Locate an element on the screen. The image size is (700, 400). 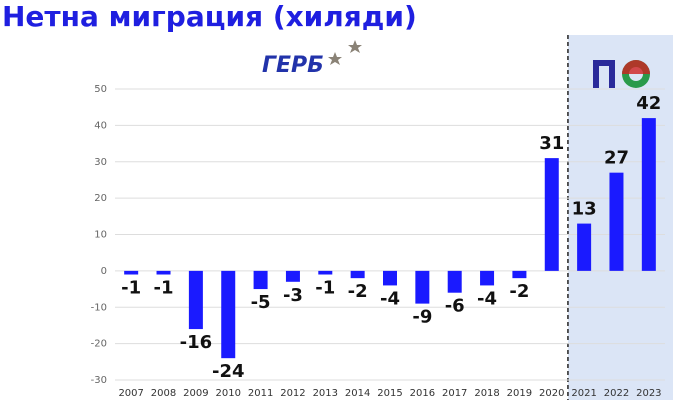
y-tick-label: 40 is located at coordinates (100, 125).